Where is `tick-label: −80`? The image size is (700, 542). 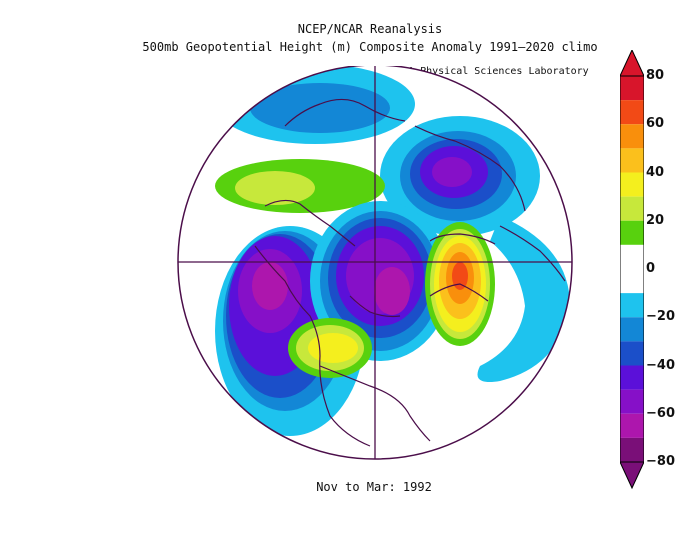 tick-label: −80 is located at coordinates (660, 461).